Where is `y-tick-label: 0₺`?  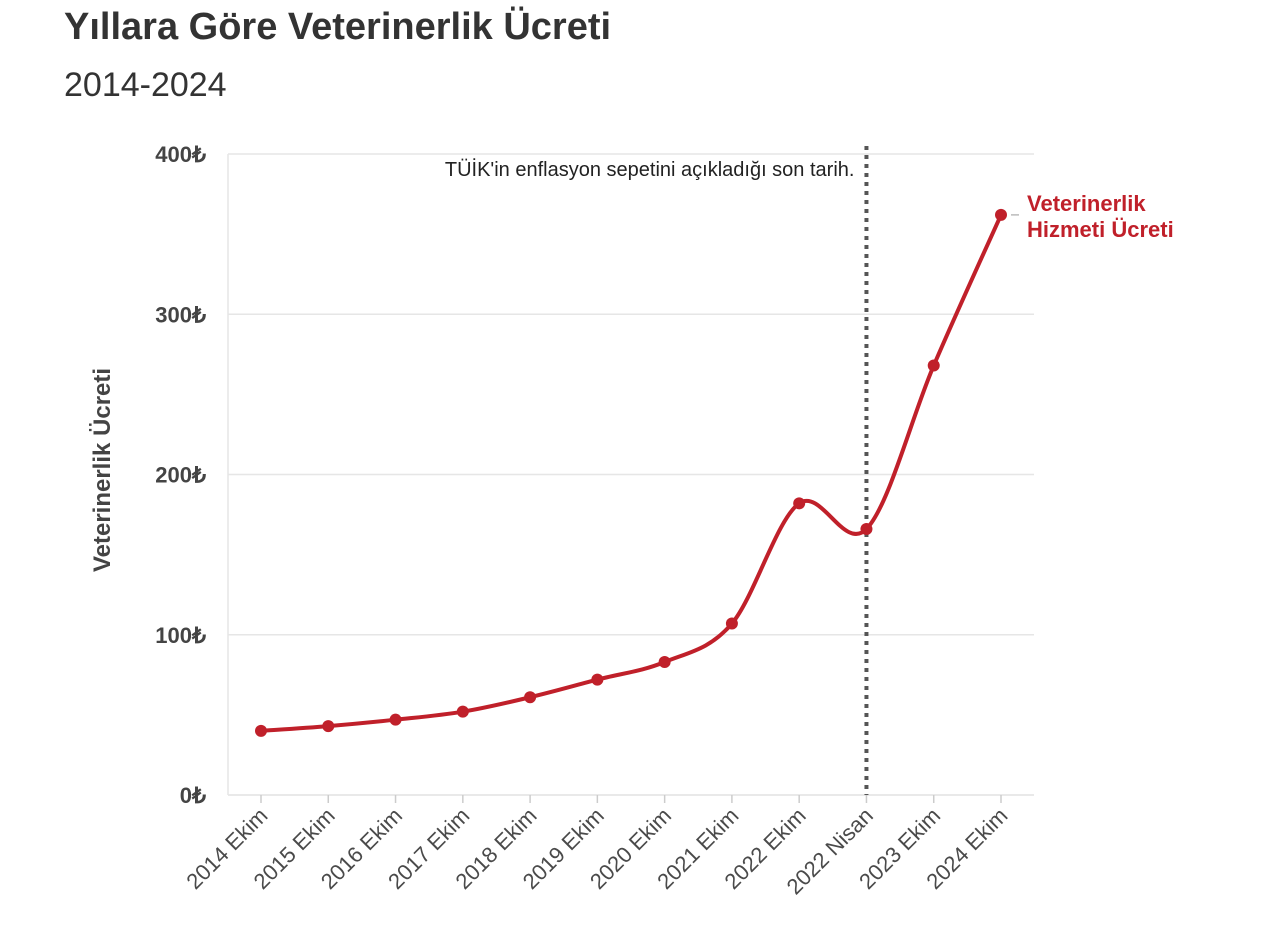
y-tick-label: 0₺ is located at coordinates (193, 795).